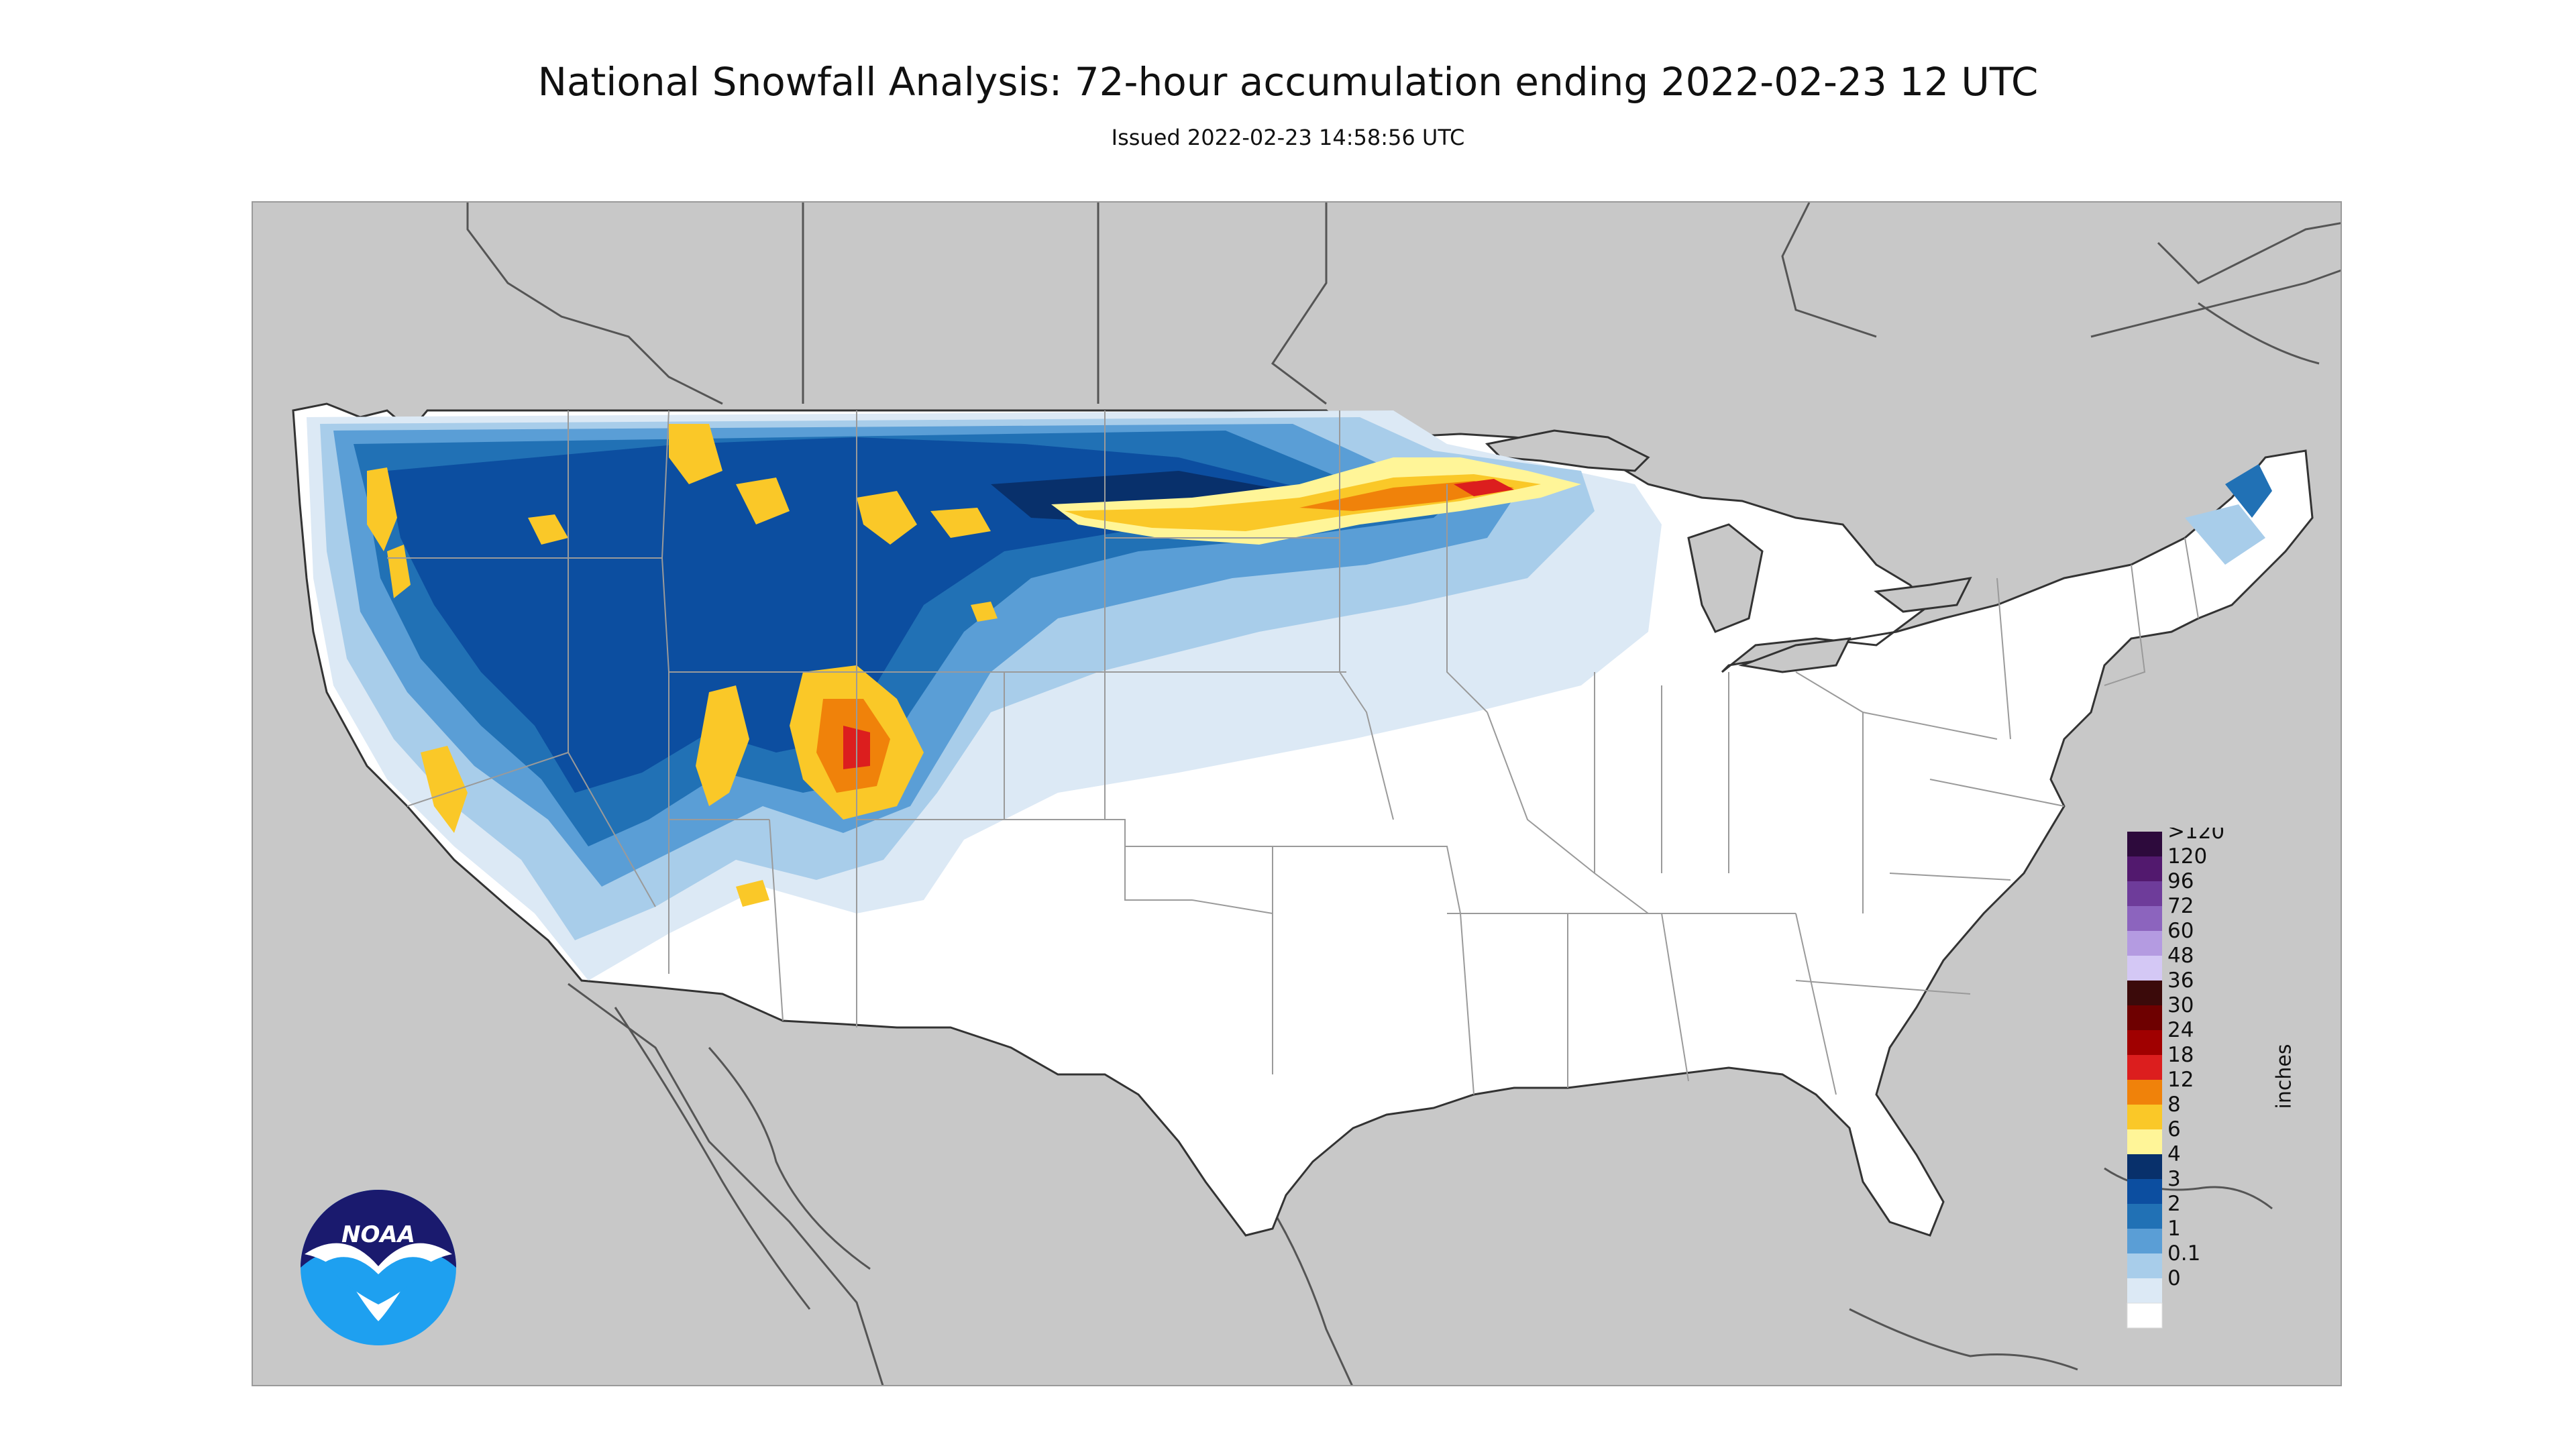 The image size is (2576, 1450). I want to click on issued-timestamp: Issued 2022-02-23 14:58:56 UTC, so click(1288, 137).